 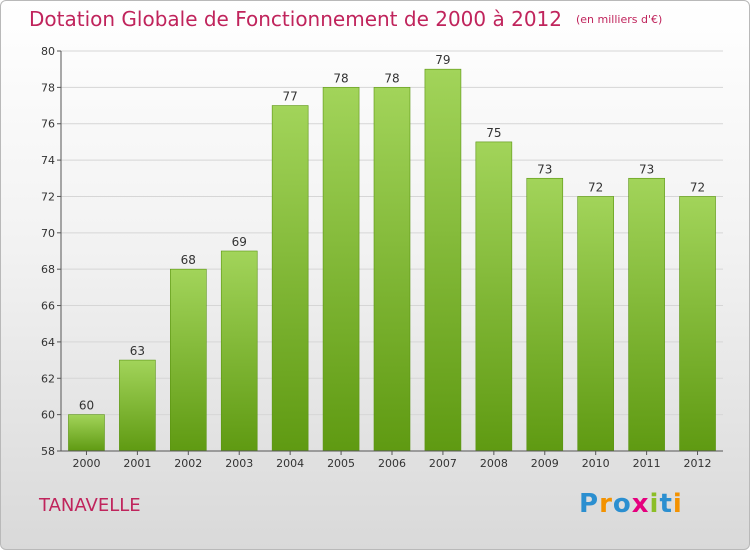 I want to click on bar-value-label: 77, so click(x=290, y=97).